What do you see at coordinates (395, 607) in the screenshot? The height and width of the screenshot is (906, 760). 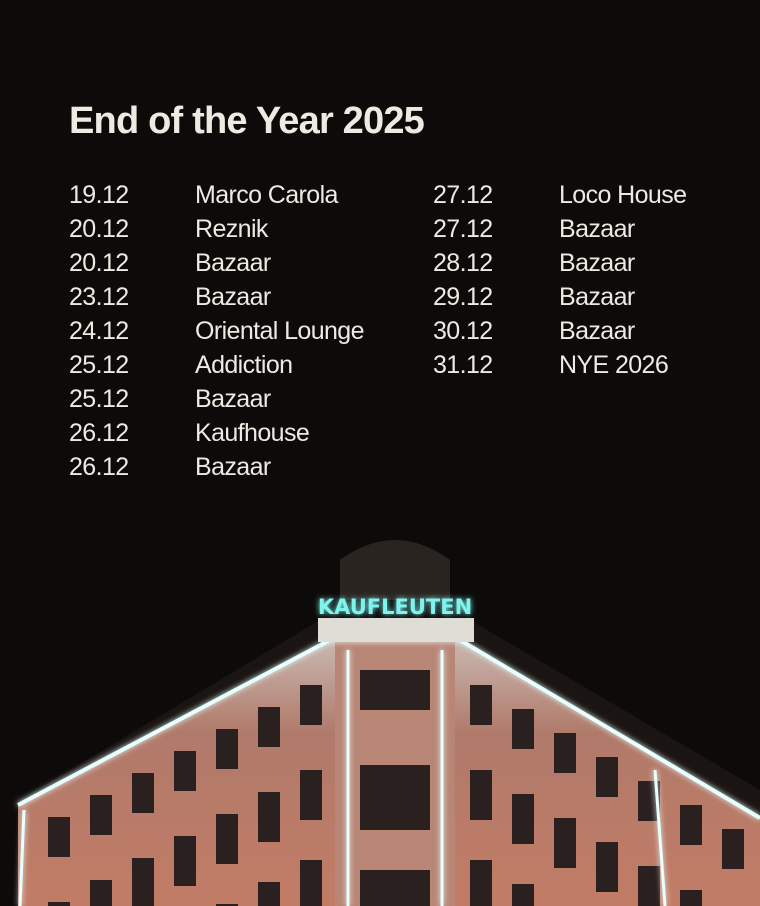 I see `kaufleuten-sign: KAUFLEUTEN` at bounding box center [395, 607].